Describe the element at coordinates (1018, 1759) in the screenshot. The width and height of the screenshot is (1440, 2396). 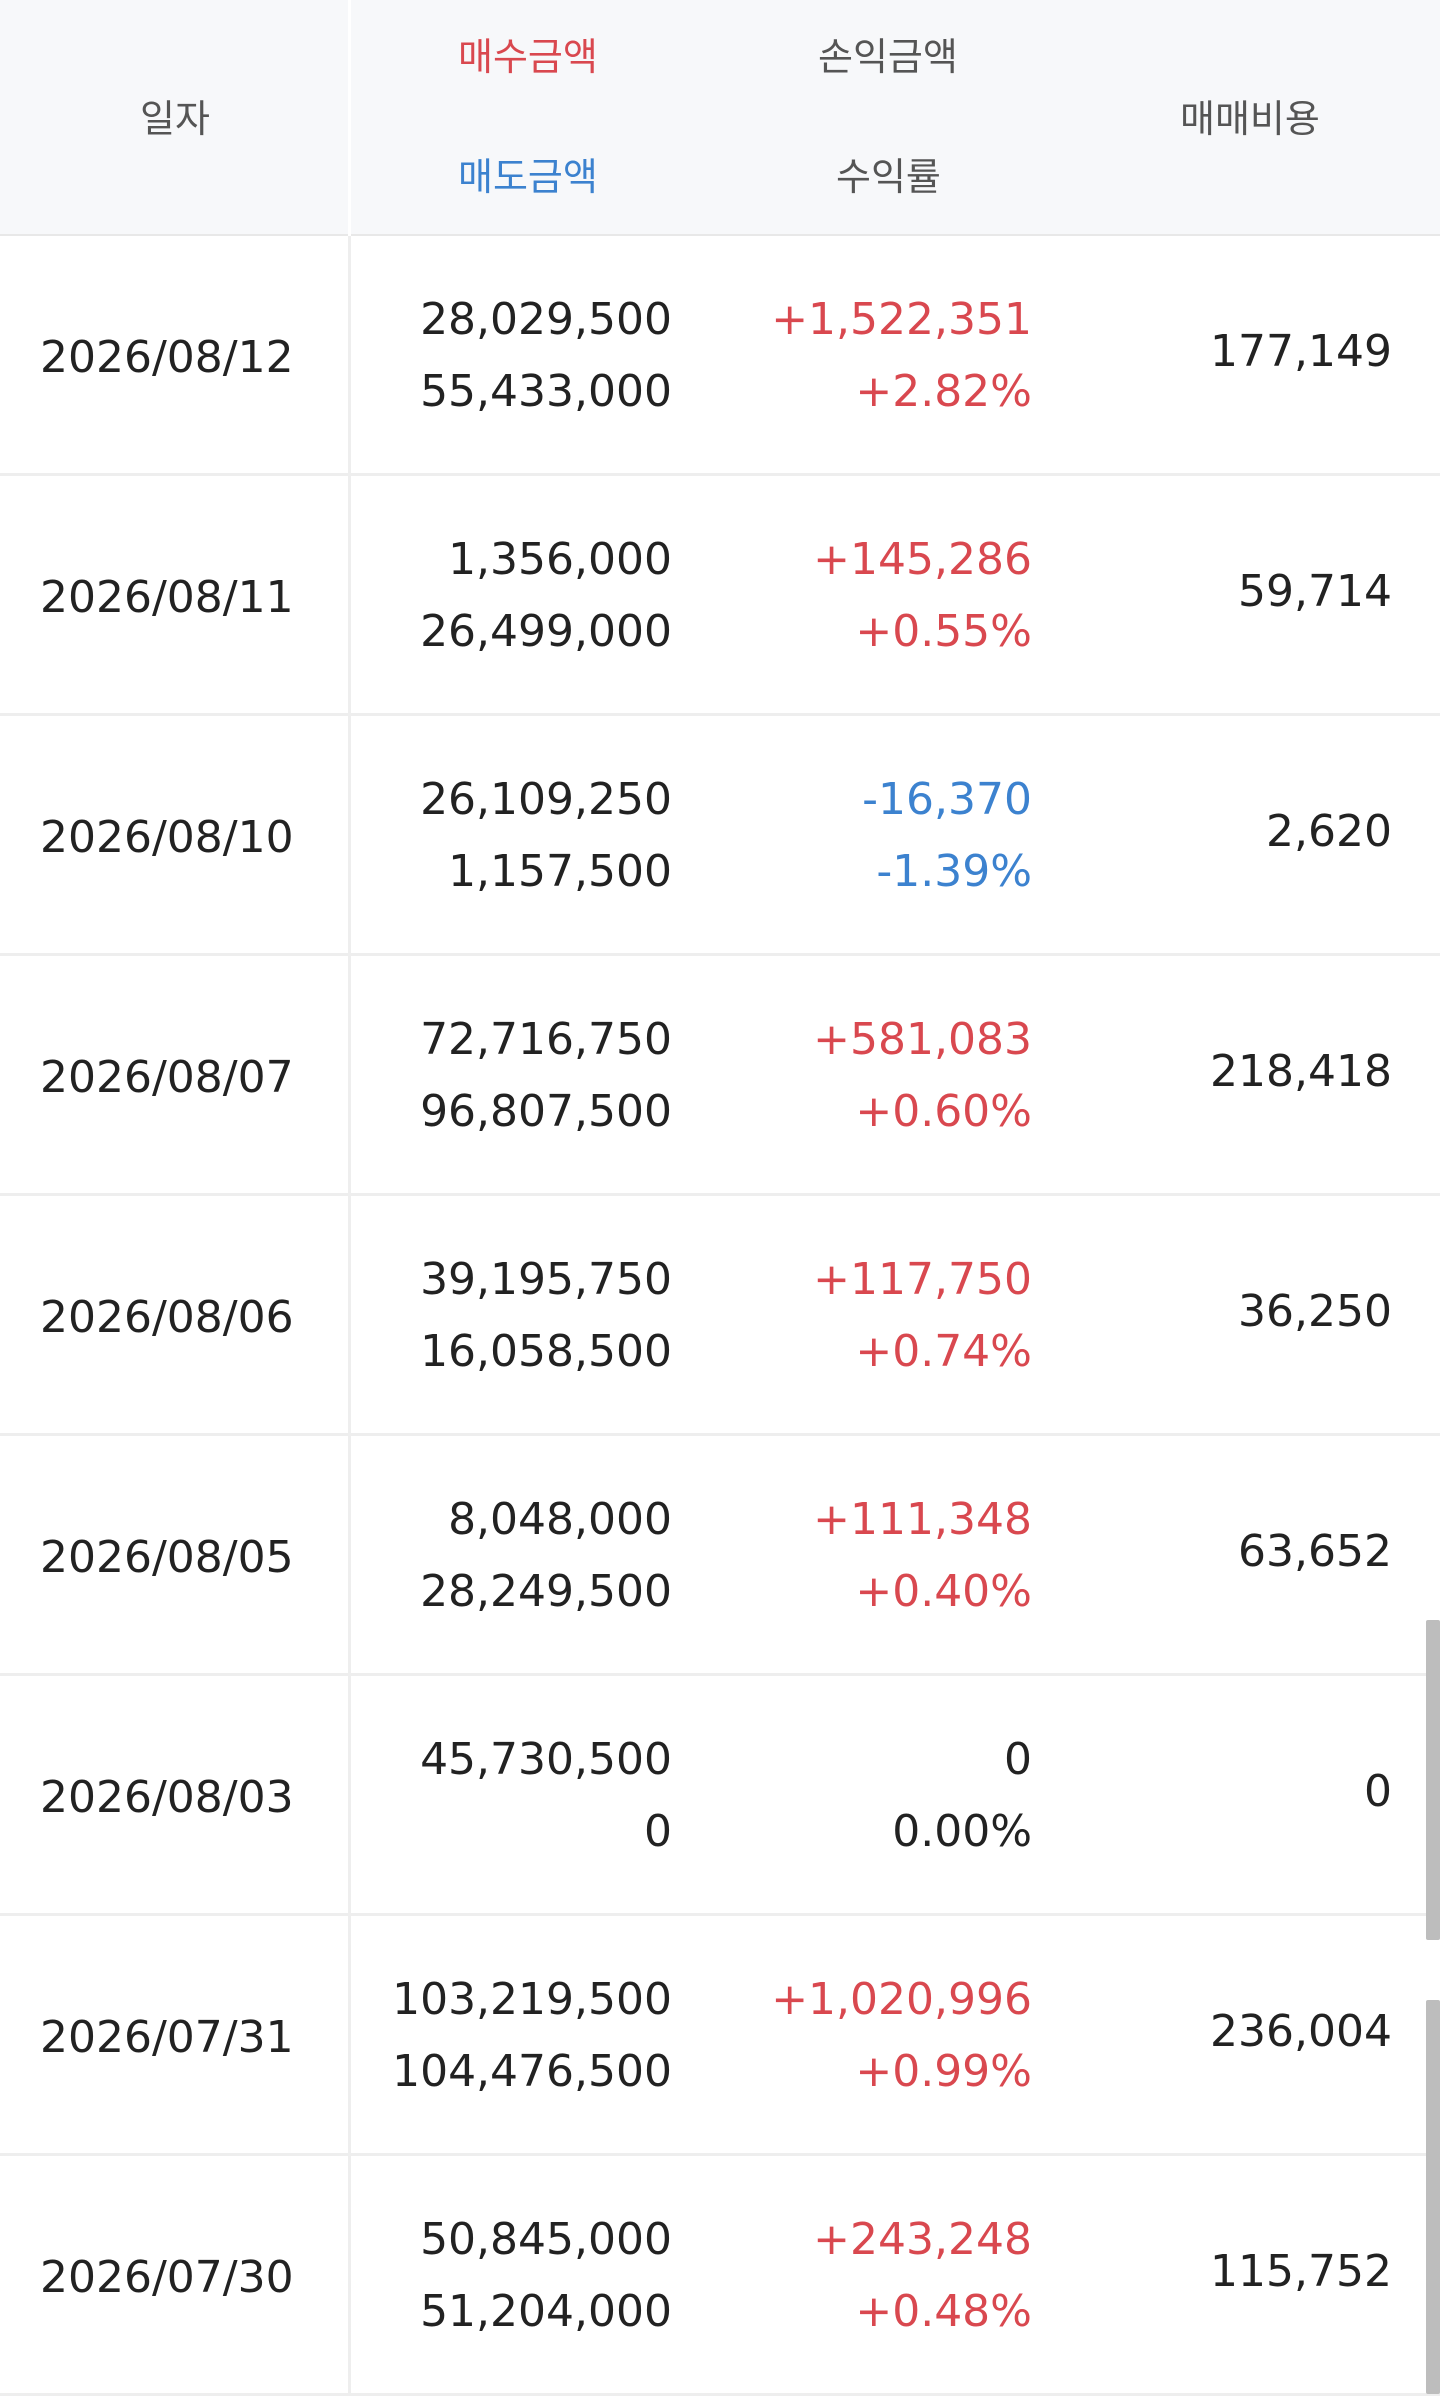
I see `row-pl-amount: 0` at that location.